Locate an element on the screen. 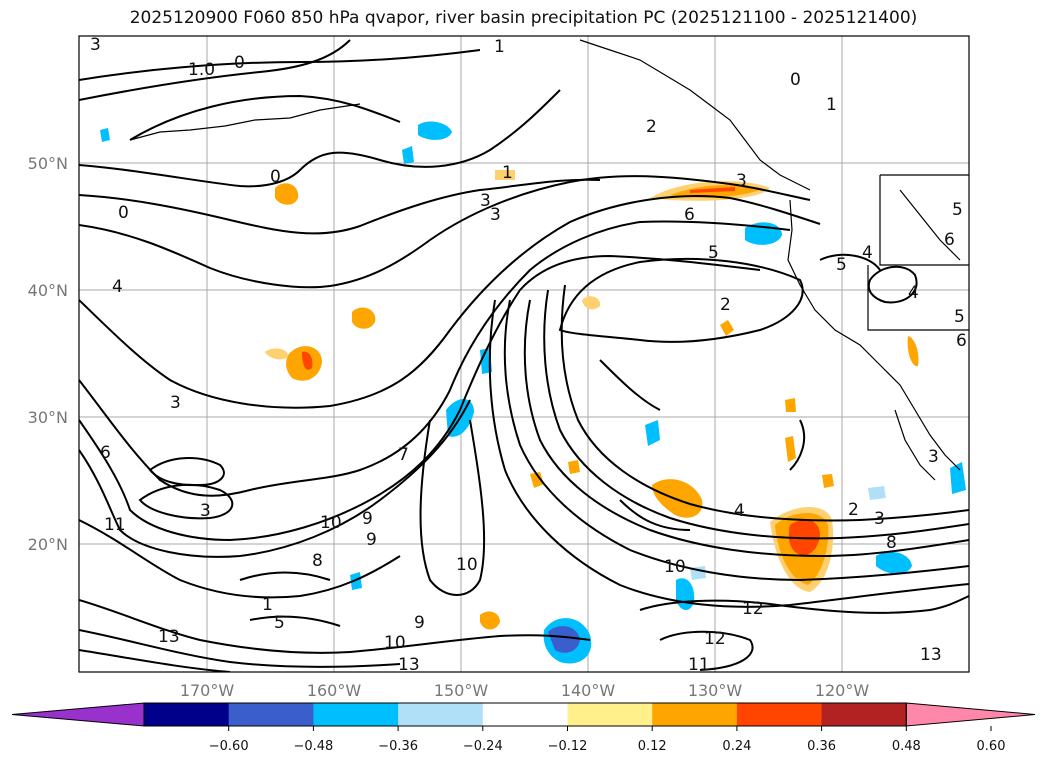 This screenshot has width=1047, height=765. lat-label: 30°N is located at coordinates (48, 417).